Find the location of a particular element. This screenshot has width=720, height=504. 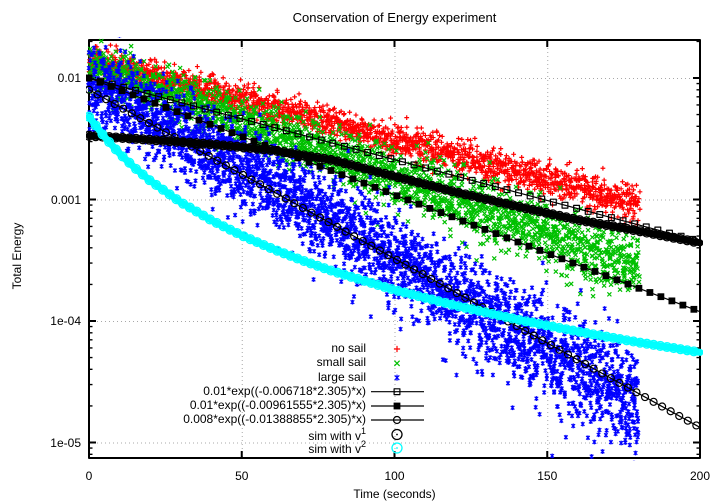

y-tick-label: 0.01 is located at coordinates (69, 78).